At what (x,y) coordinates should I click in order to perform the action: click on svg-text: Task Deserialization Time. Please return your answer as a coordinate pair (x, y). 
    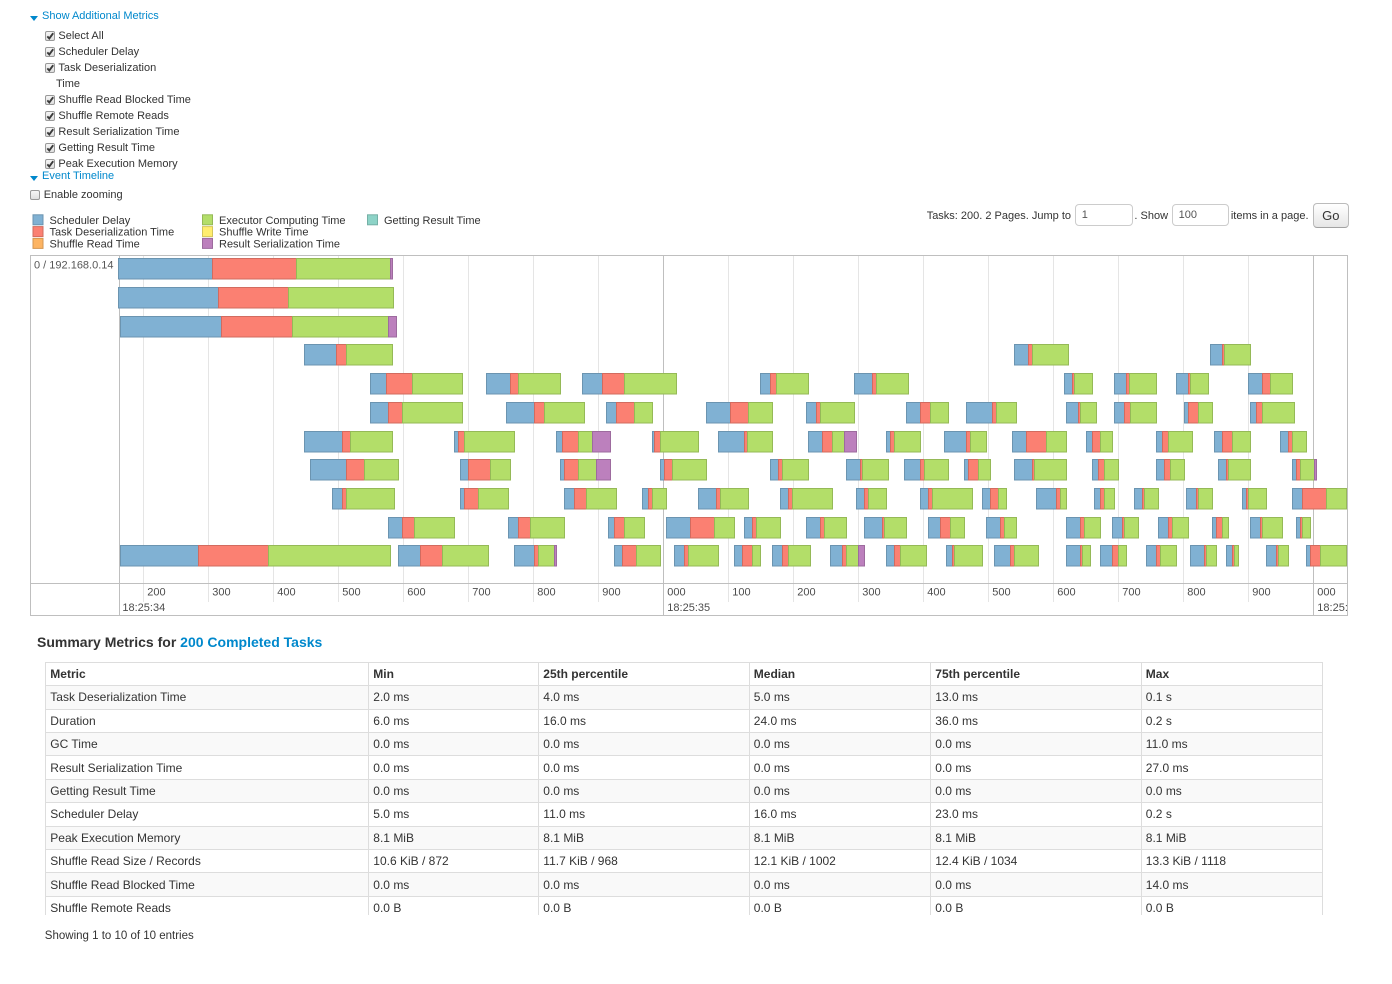
    Looking at the image, I should click on (112, 233).